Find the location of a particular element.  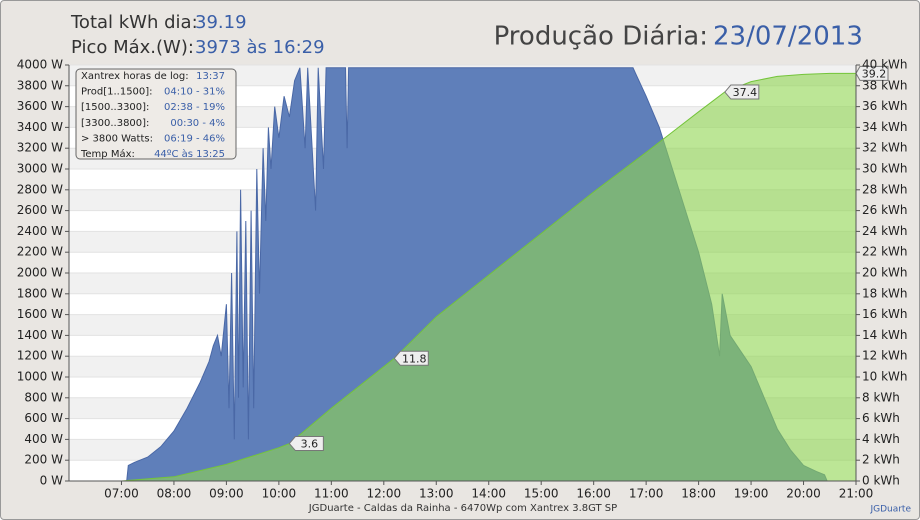

y-tick-label: 4000 W is located at coordinates (40, 65).